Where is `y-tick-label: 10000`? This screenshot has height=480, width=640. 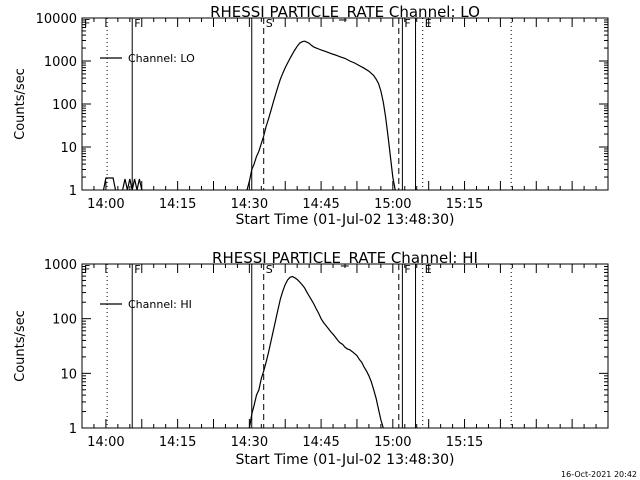 y-tick-label: 10000 is located at coordinates (56, 19).